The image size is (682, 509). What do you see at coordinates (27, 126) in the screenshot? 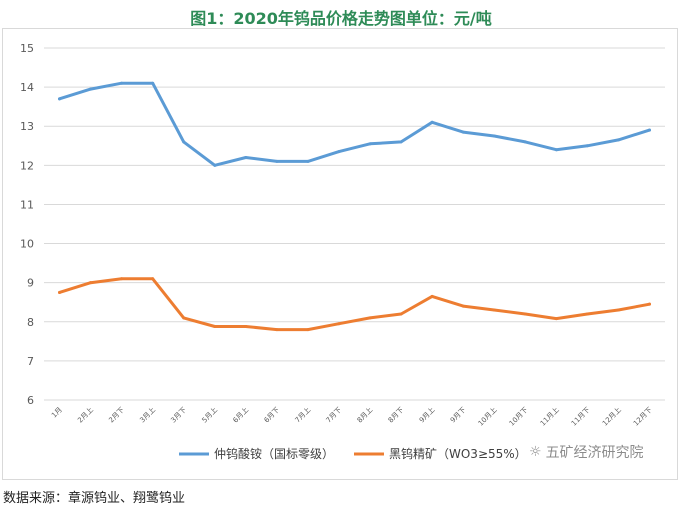
I see `y-tick-label: 13` at bounding box center [27, 126].